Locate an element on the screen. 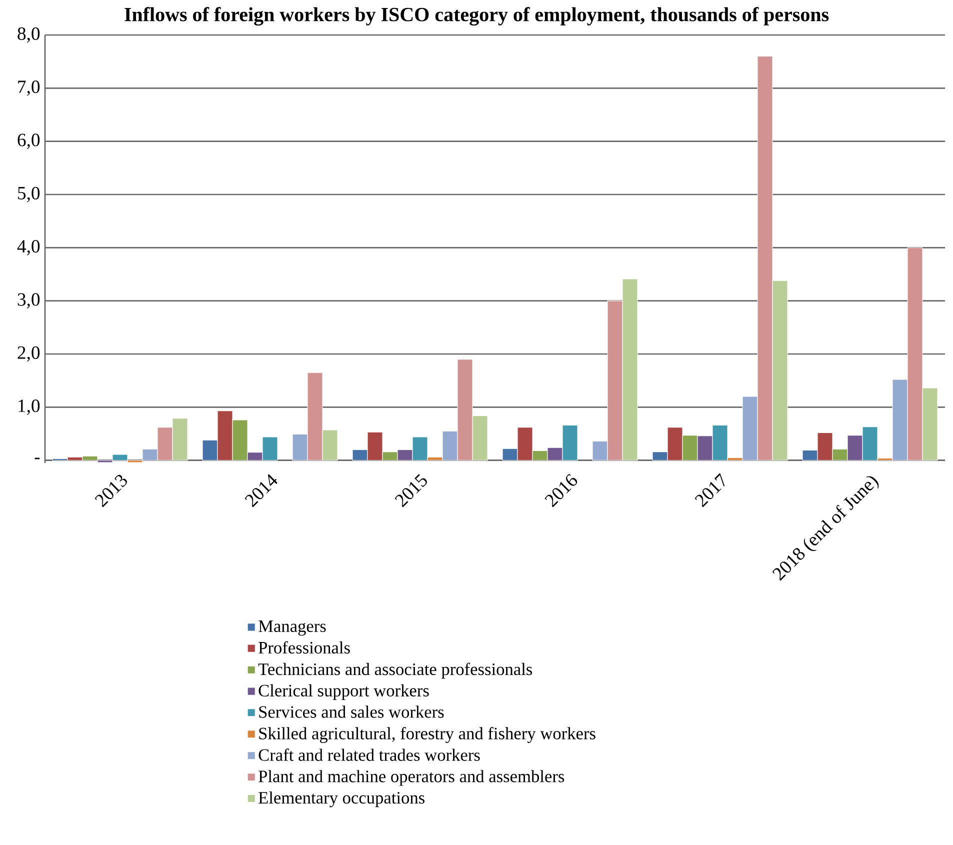 Image resolution: width=953 pixels, height=845 pixels. legend-label: Professionals is located at coordinates (304, 647).